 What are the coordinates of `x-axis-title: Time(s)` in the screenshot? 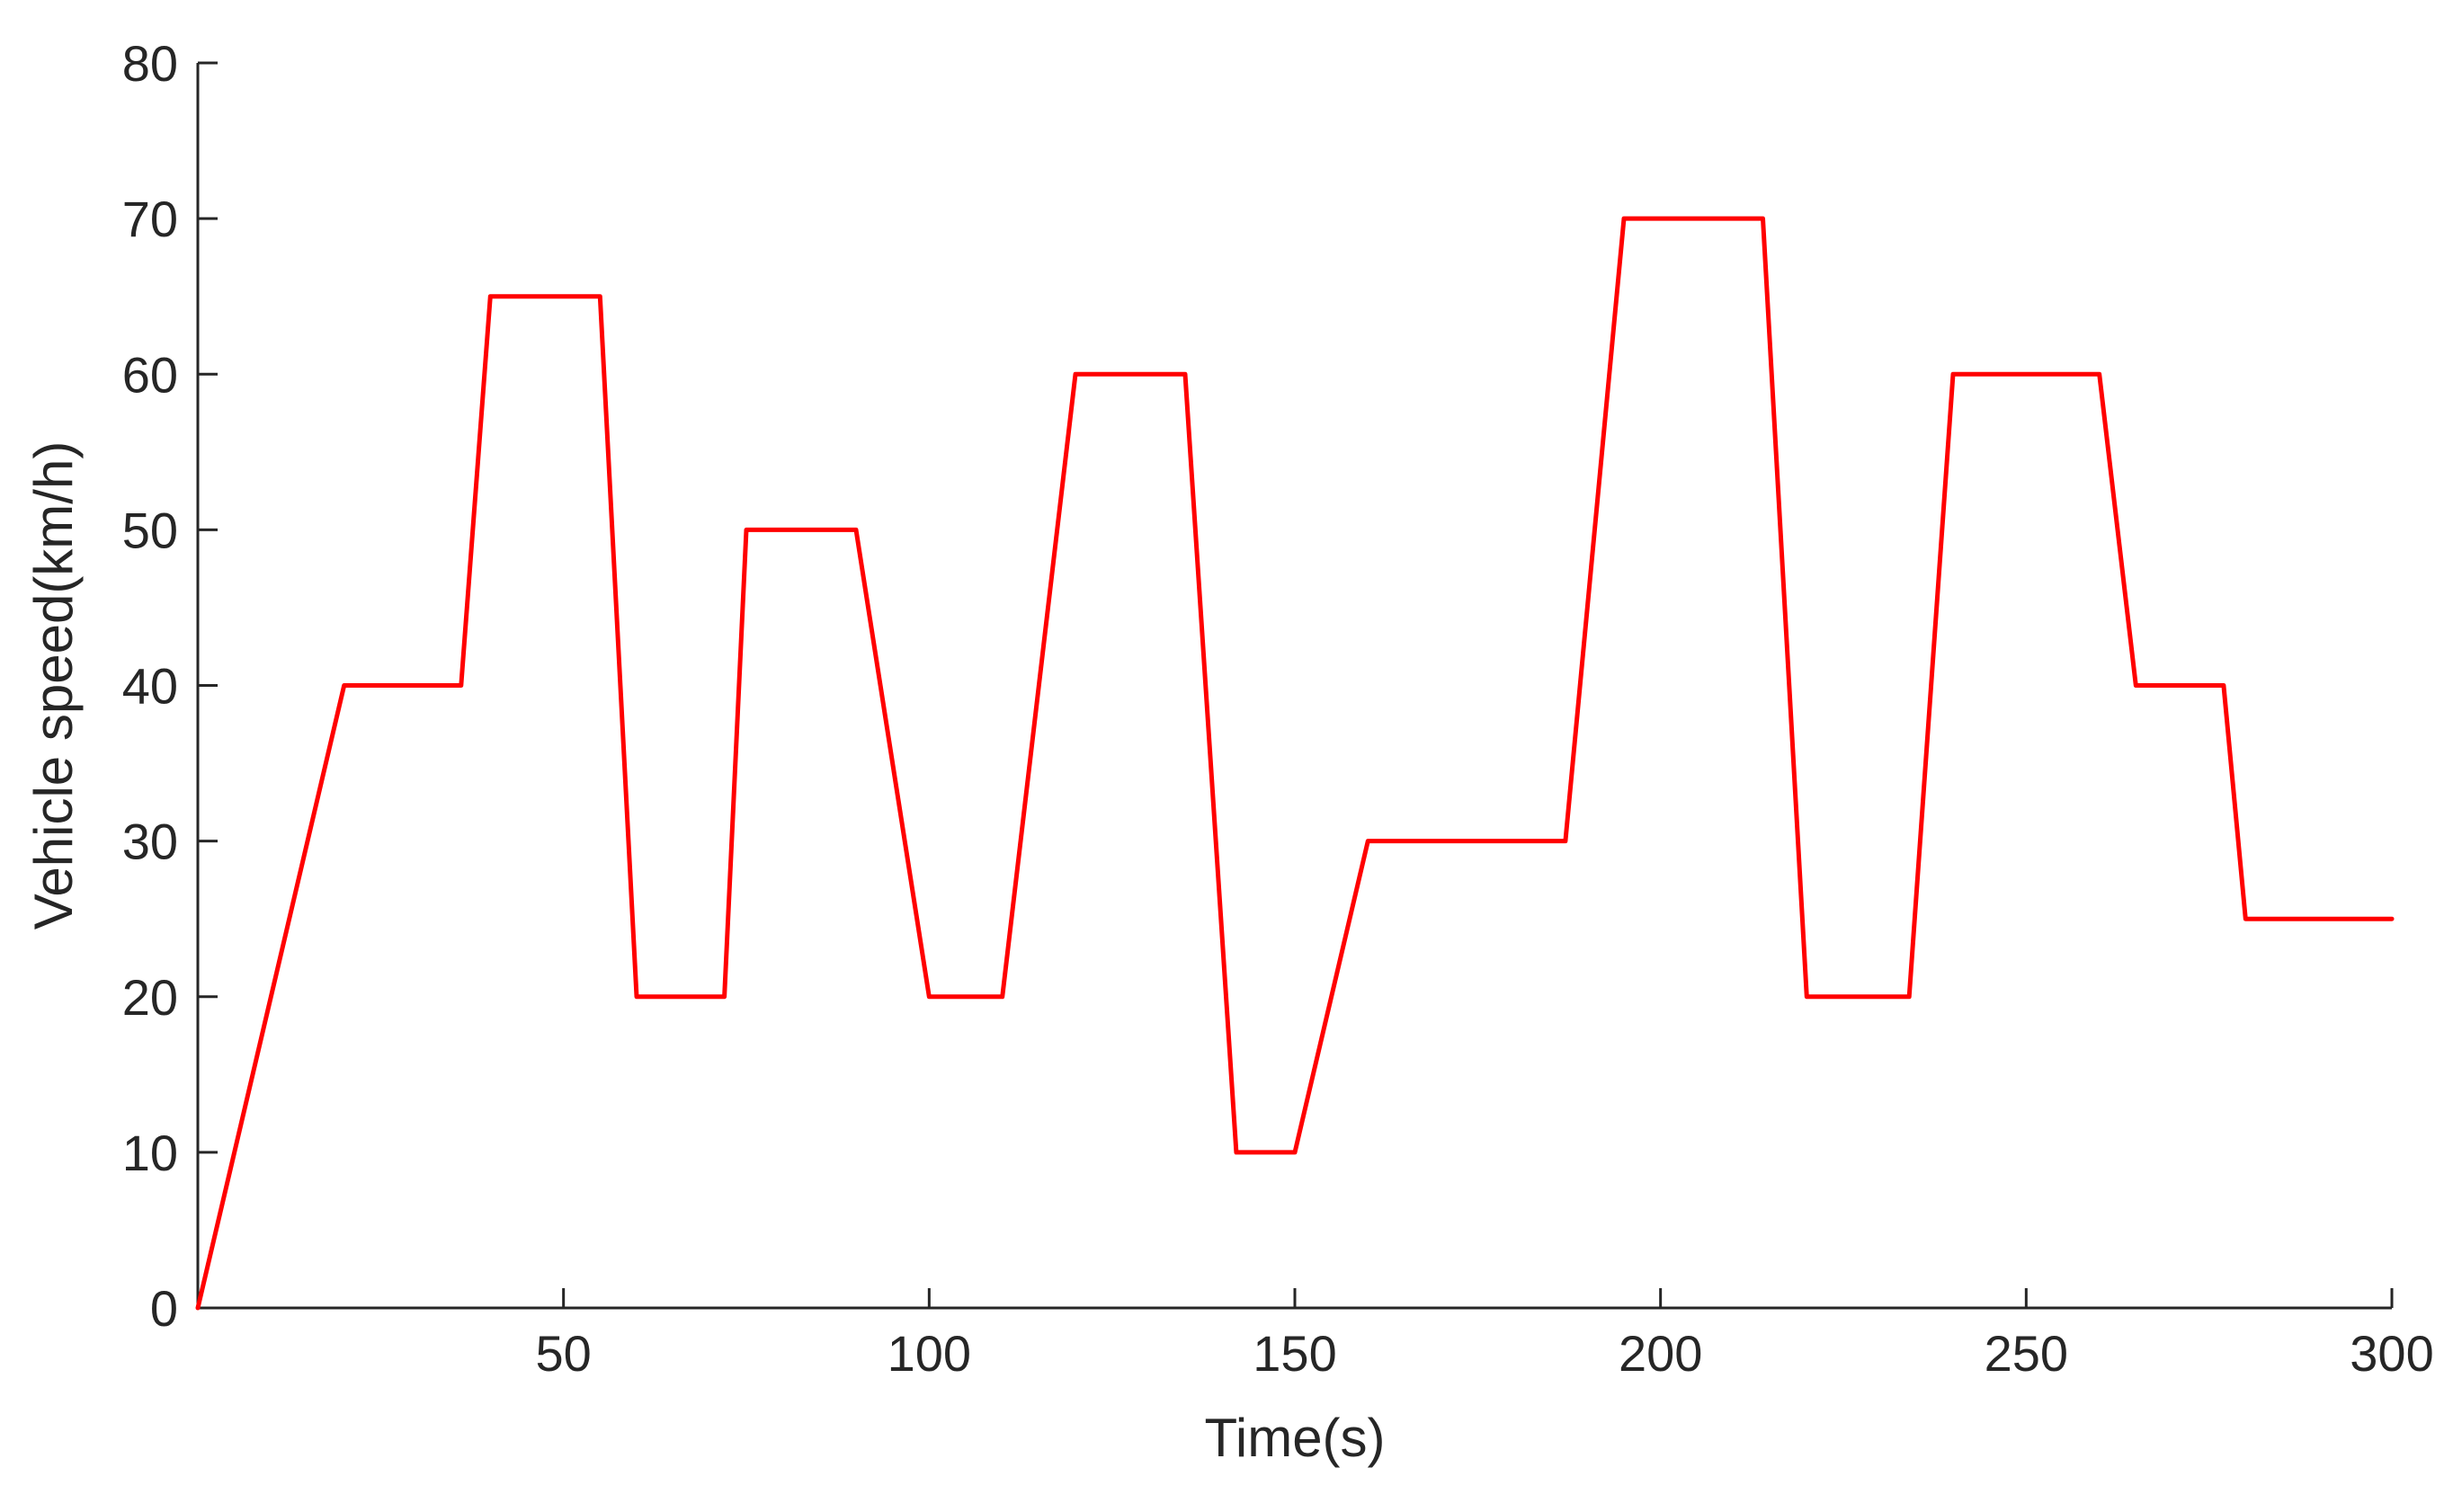 It's located at (1294, 1438).